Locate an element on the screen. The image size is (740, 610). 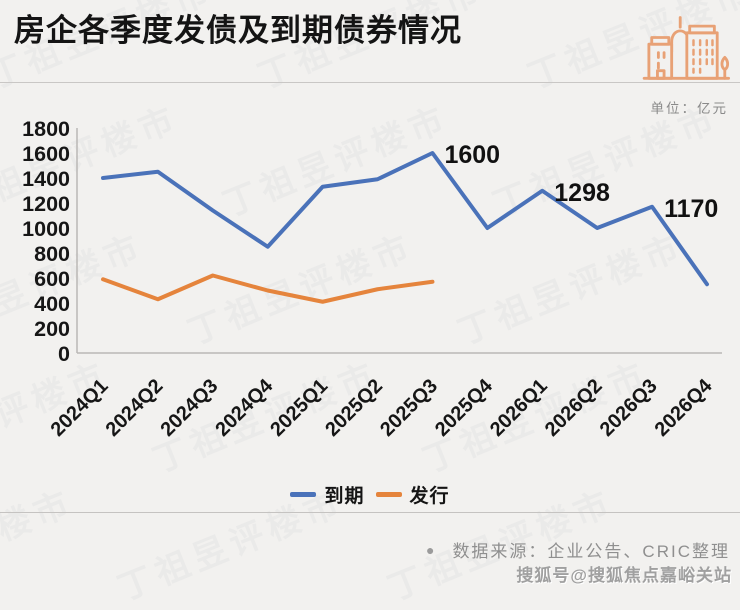
y-tick-label: 200 is located at coordinates (52, 329).